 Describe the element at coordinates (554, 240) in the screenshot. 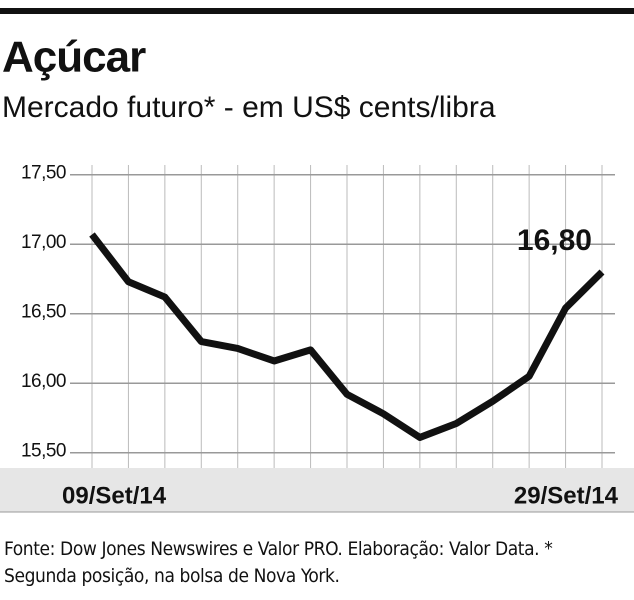

I see `data-label: 16,80` at that location.